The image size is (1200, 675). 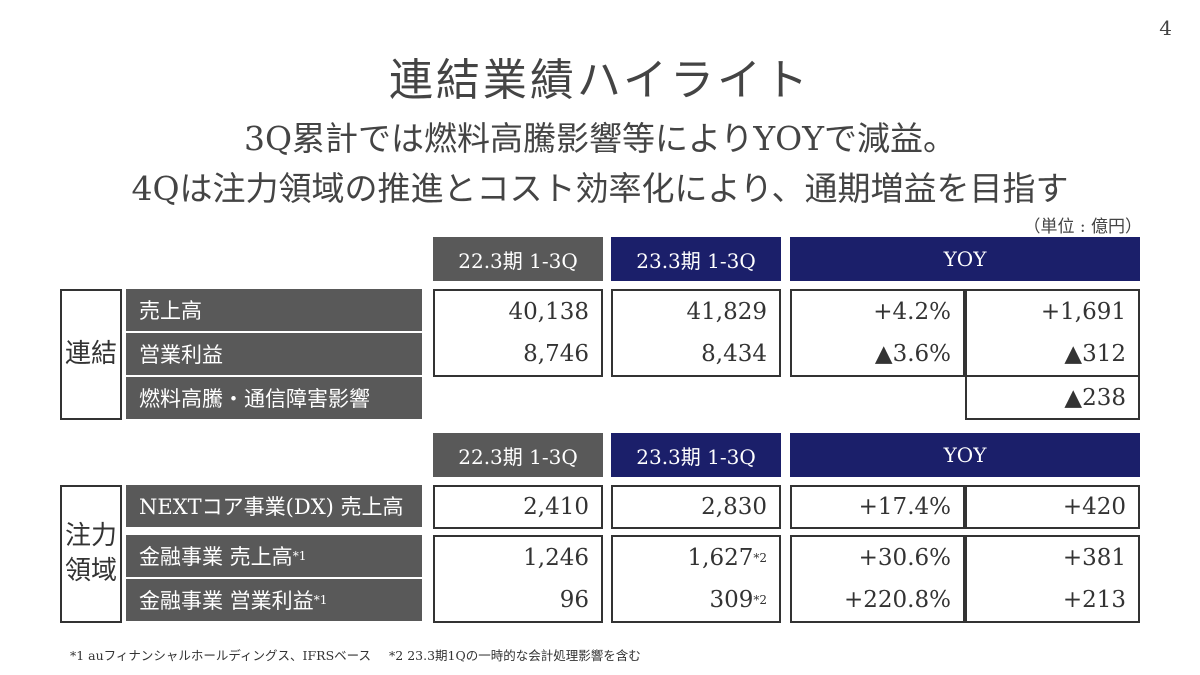 What do you see at coordinates (518, 455) in the screenshot?
I see `header-prev-period-2: 22.3期 1-3Q` at bounding box center [518, 455].